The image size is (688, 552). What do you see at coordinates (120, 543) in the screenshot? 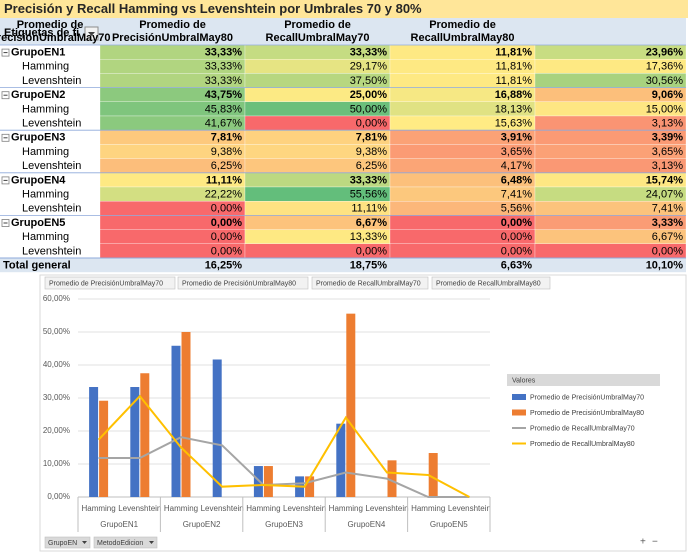
I see `axis-field-label: MetodoEdicion` at bounding box center [120, 543].